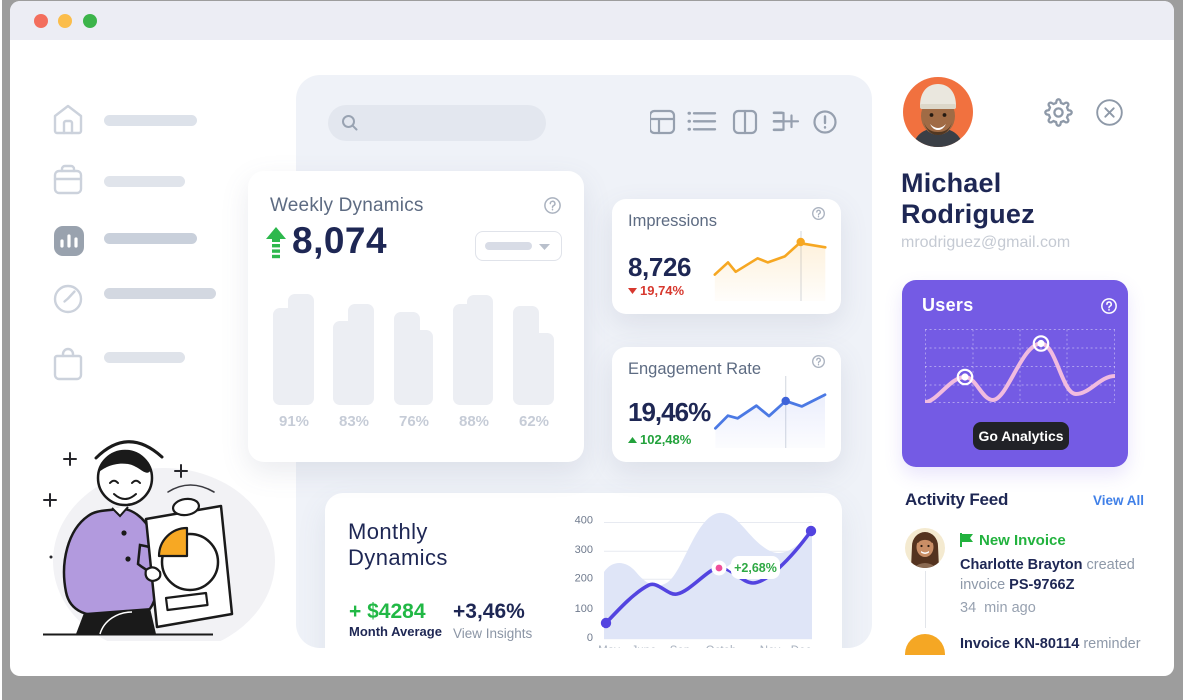  Describe the element at coordinates (680, 646) in the screenshot. I see `svg-text: Sep` at that location.